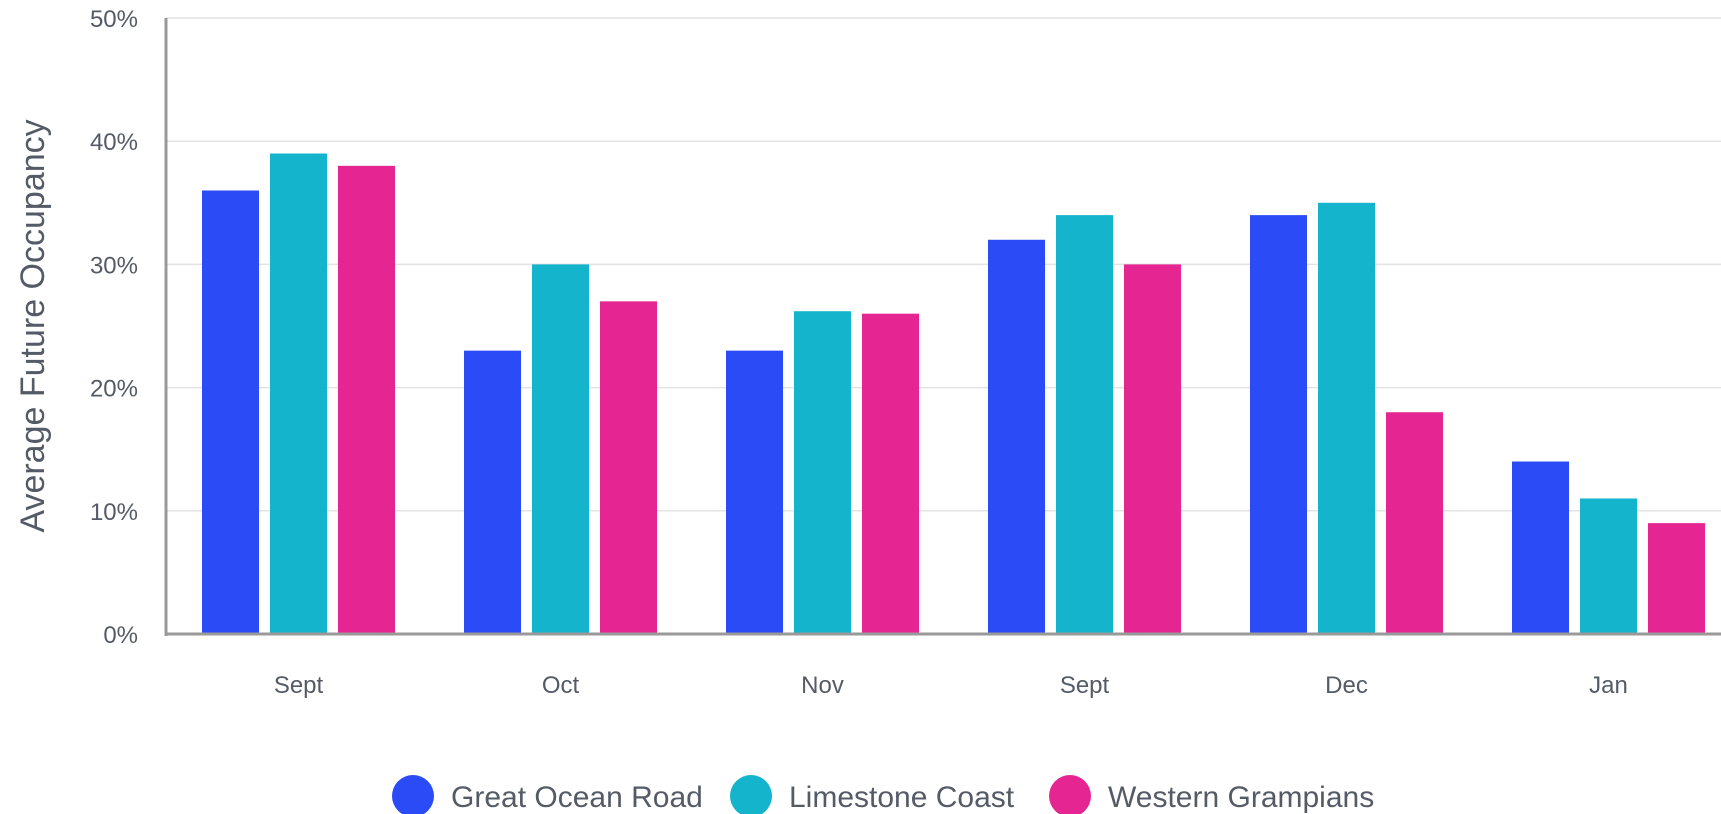  I want to click on legend-label: Limestone Coast, so click(902, 797).